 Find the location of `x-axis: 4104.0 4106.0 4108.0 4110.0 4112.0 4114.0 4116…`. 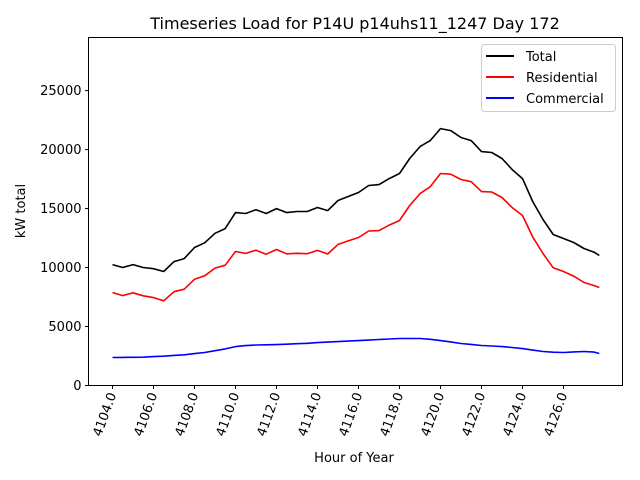

x-axis: 4104.0 4106.0 4108.0 4110.0 4112.0 4114.0 4116… is located at coordinates (331, 412).